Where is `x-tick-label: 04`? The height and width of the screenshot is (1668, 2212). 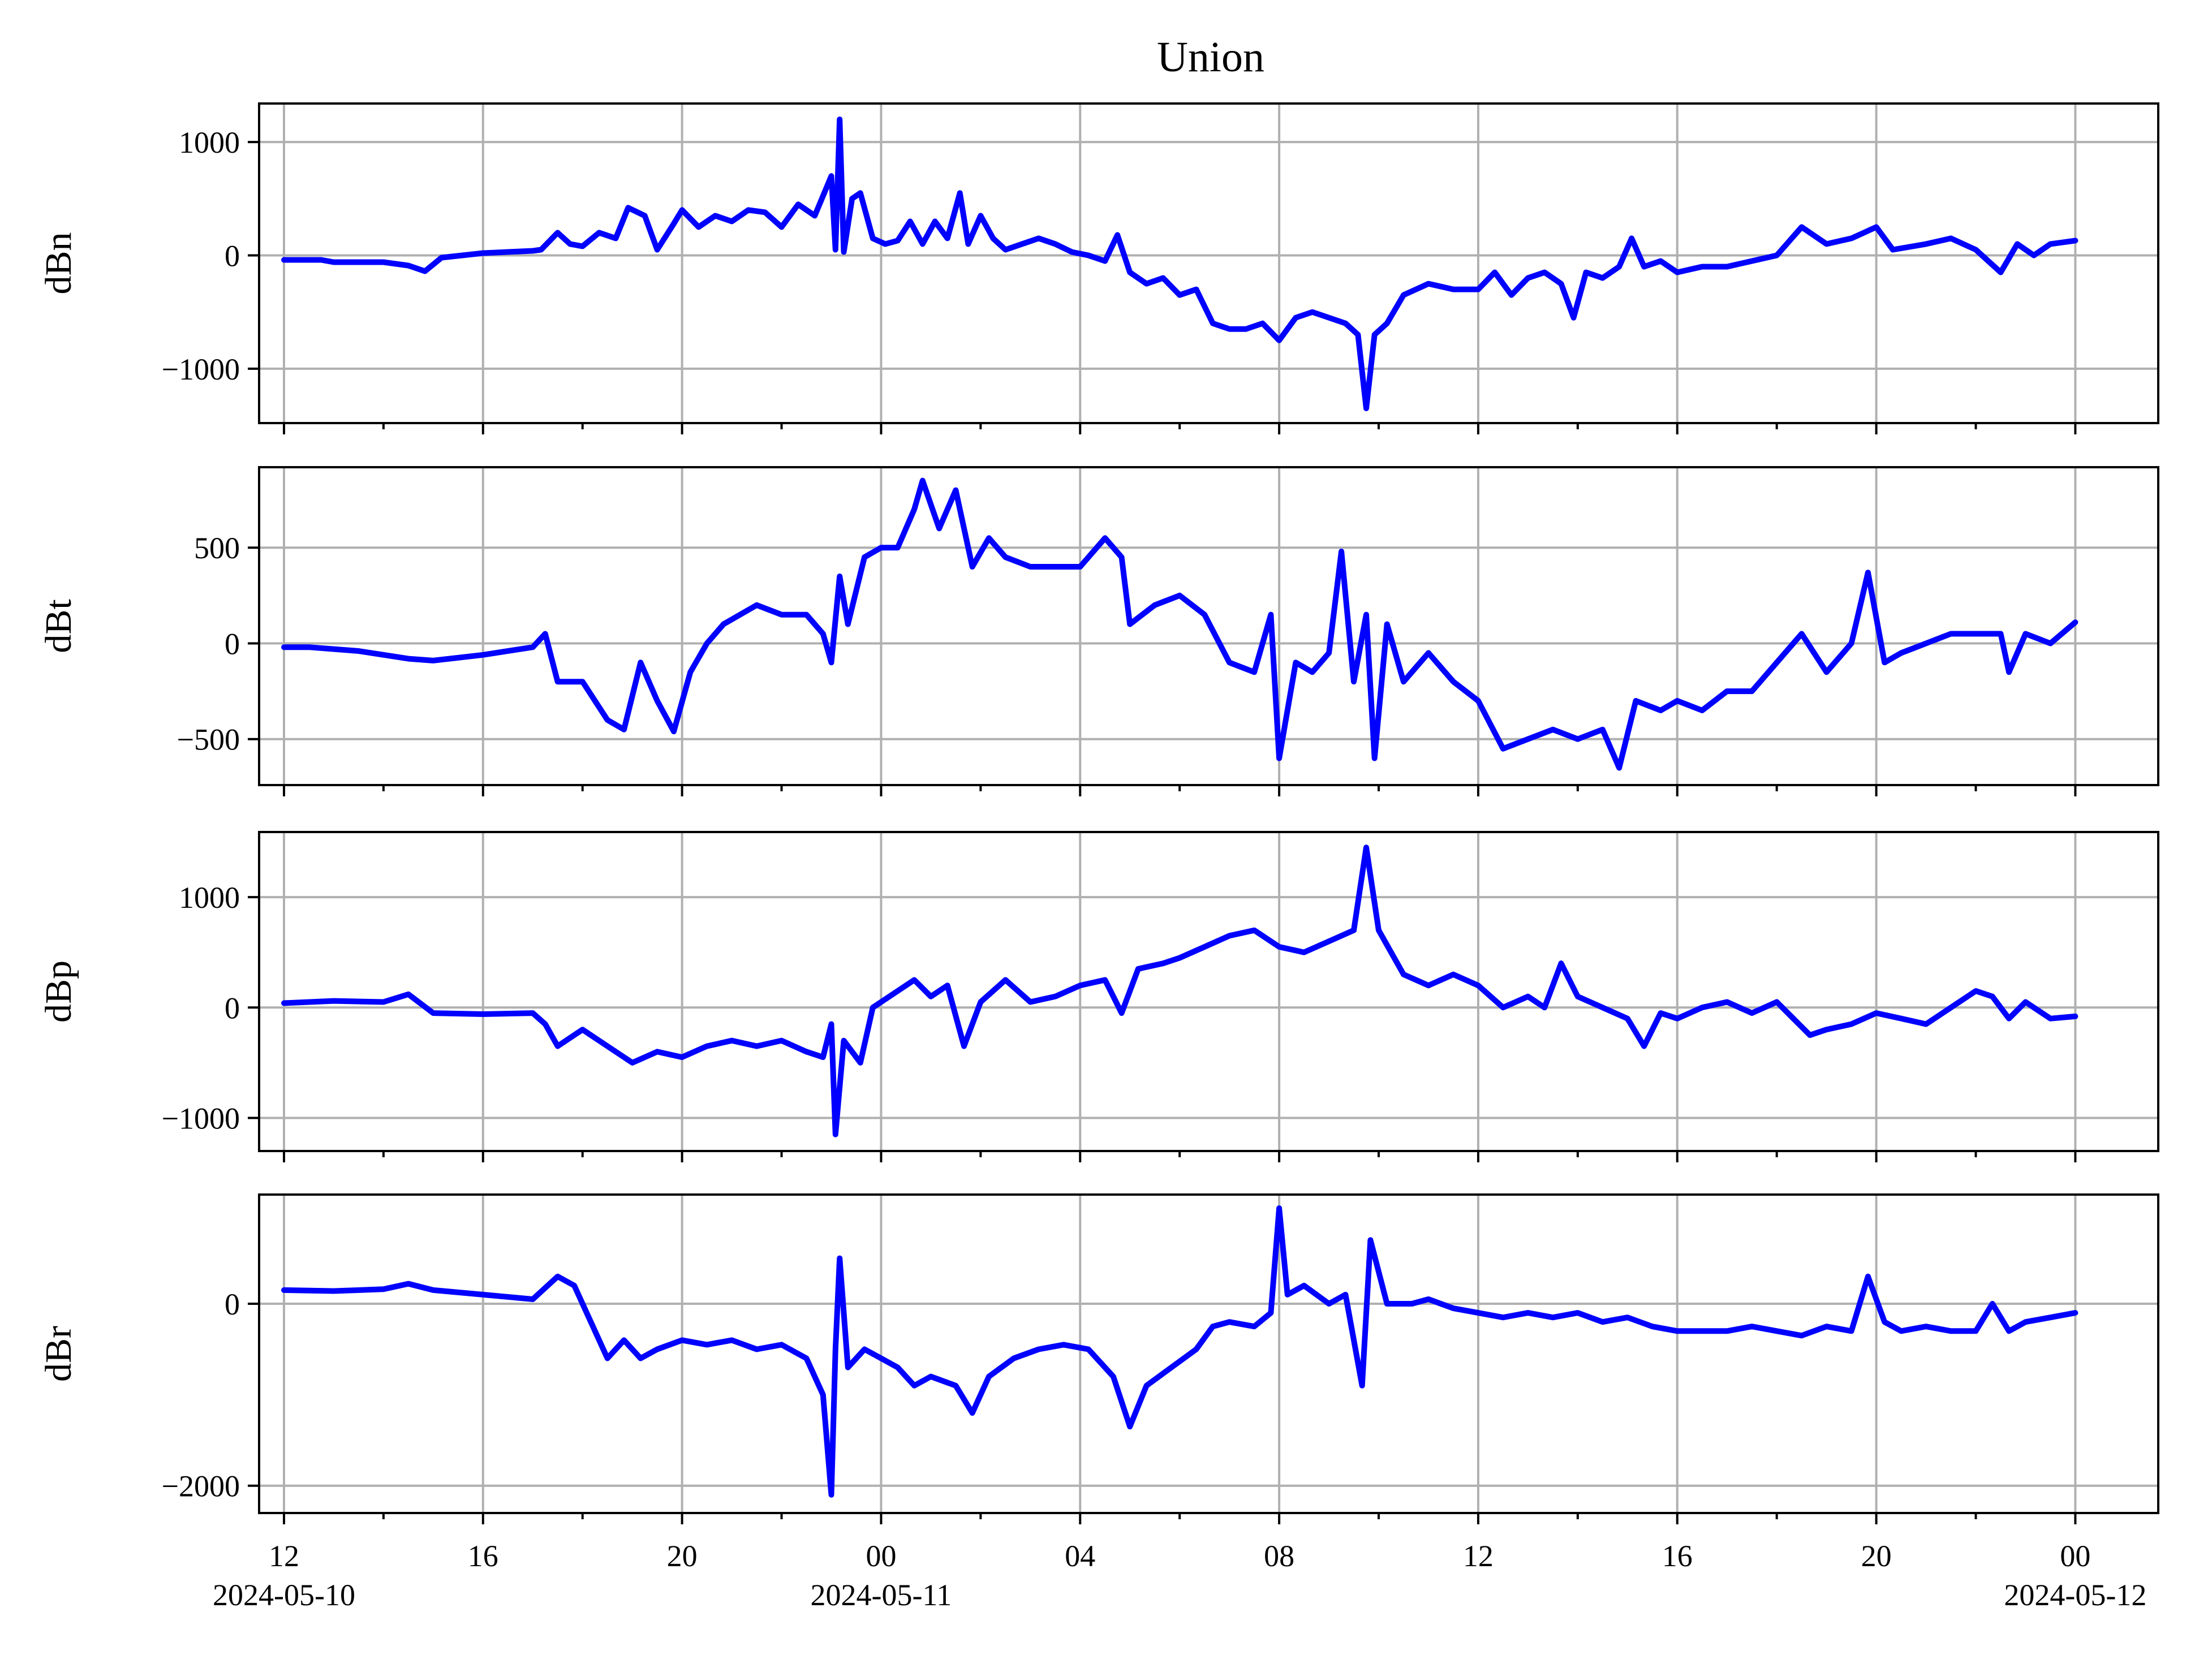
x-tick-label: 04 is located at coordinates (1080, 1556).